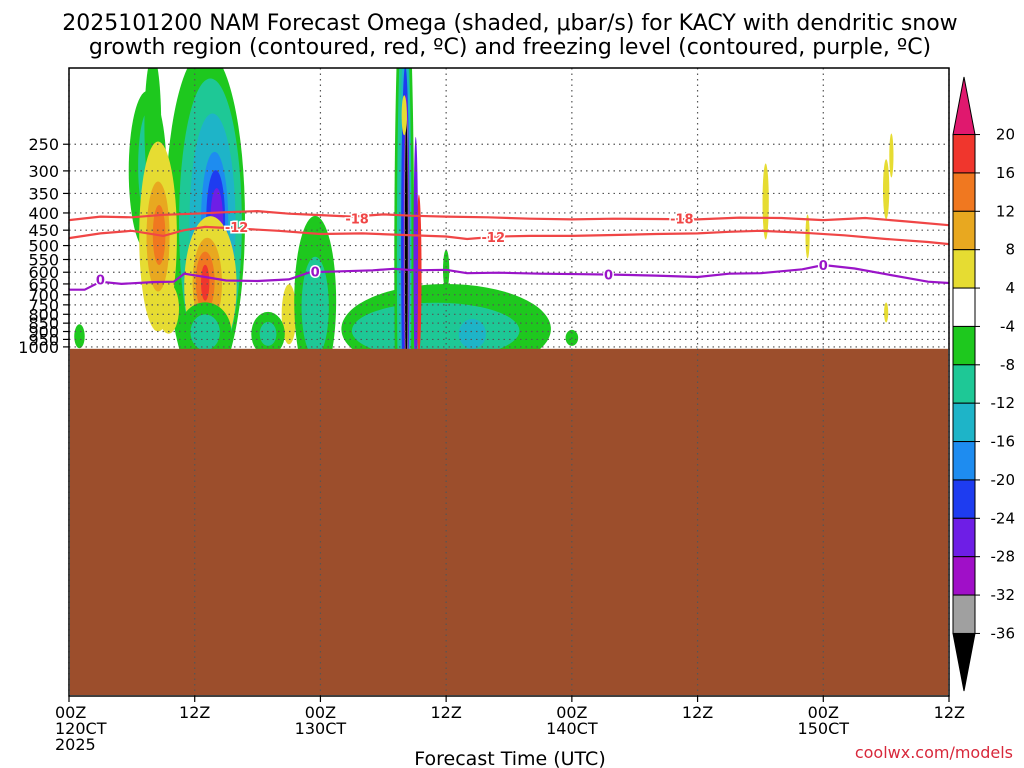 This screenshot has height=768, width=1024. I want to click on colorbar-label: -32, so click(1003, 595).